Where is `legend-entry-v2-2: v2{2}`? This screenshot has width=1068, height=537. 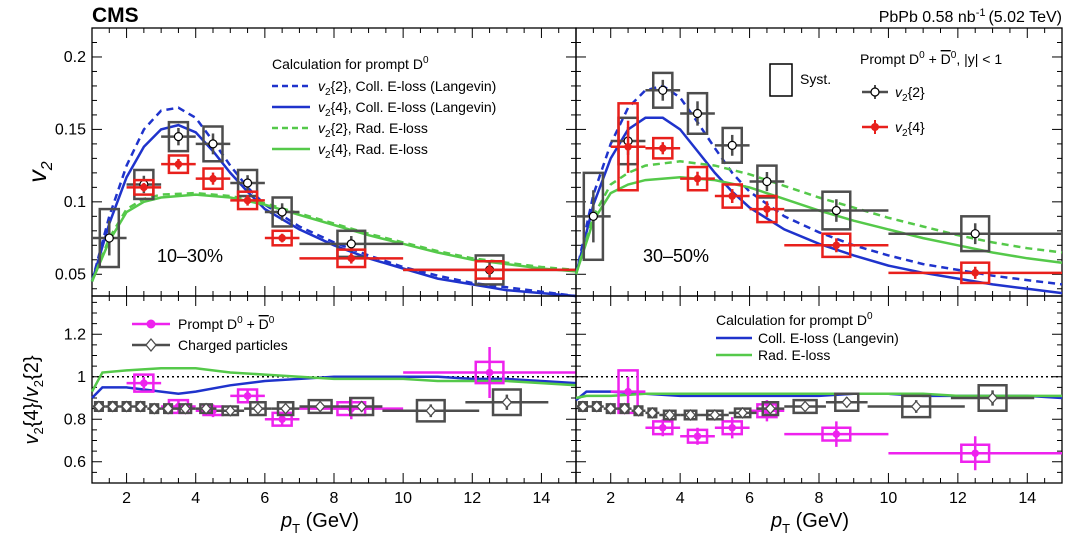
legend-entry-v2-2: v2{2} is located at coordinates (910, 94).